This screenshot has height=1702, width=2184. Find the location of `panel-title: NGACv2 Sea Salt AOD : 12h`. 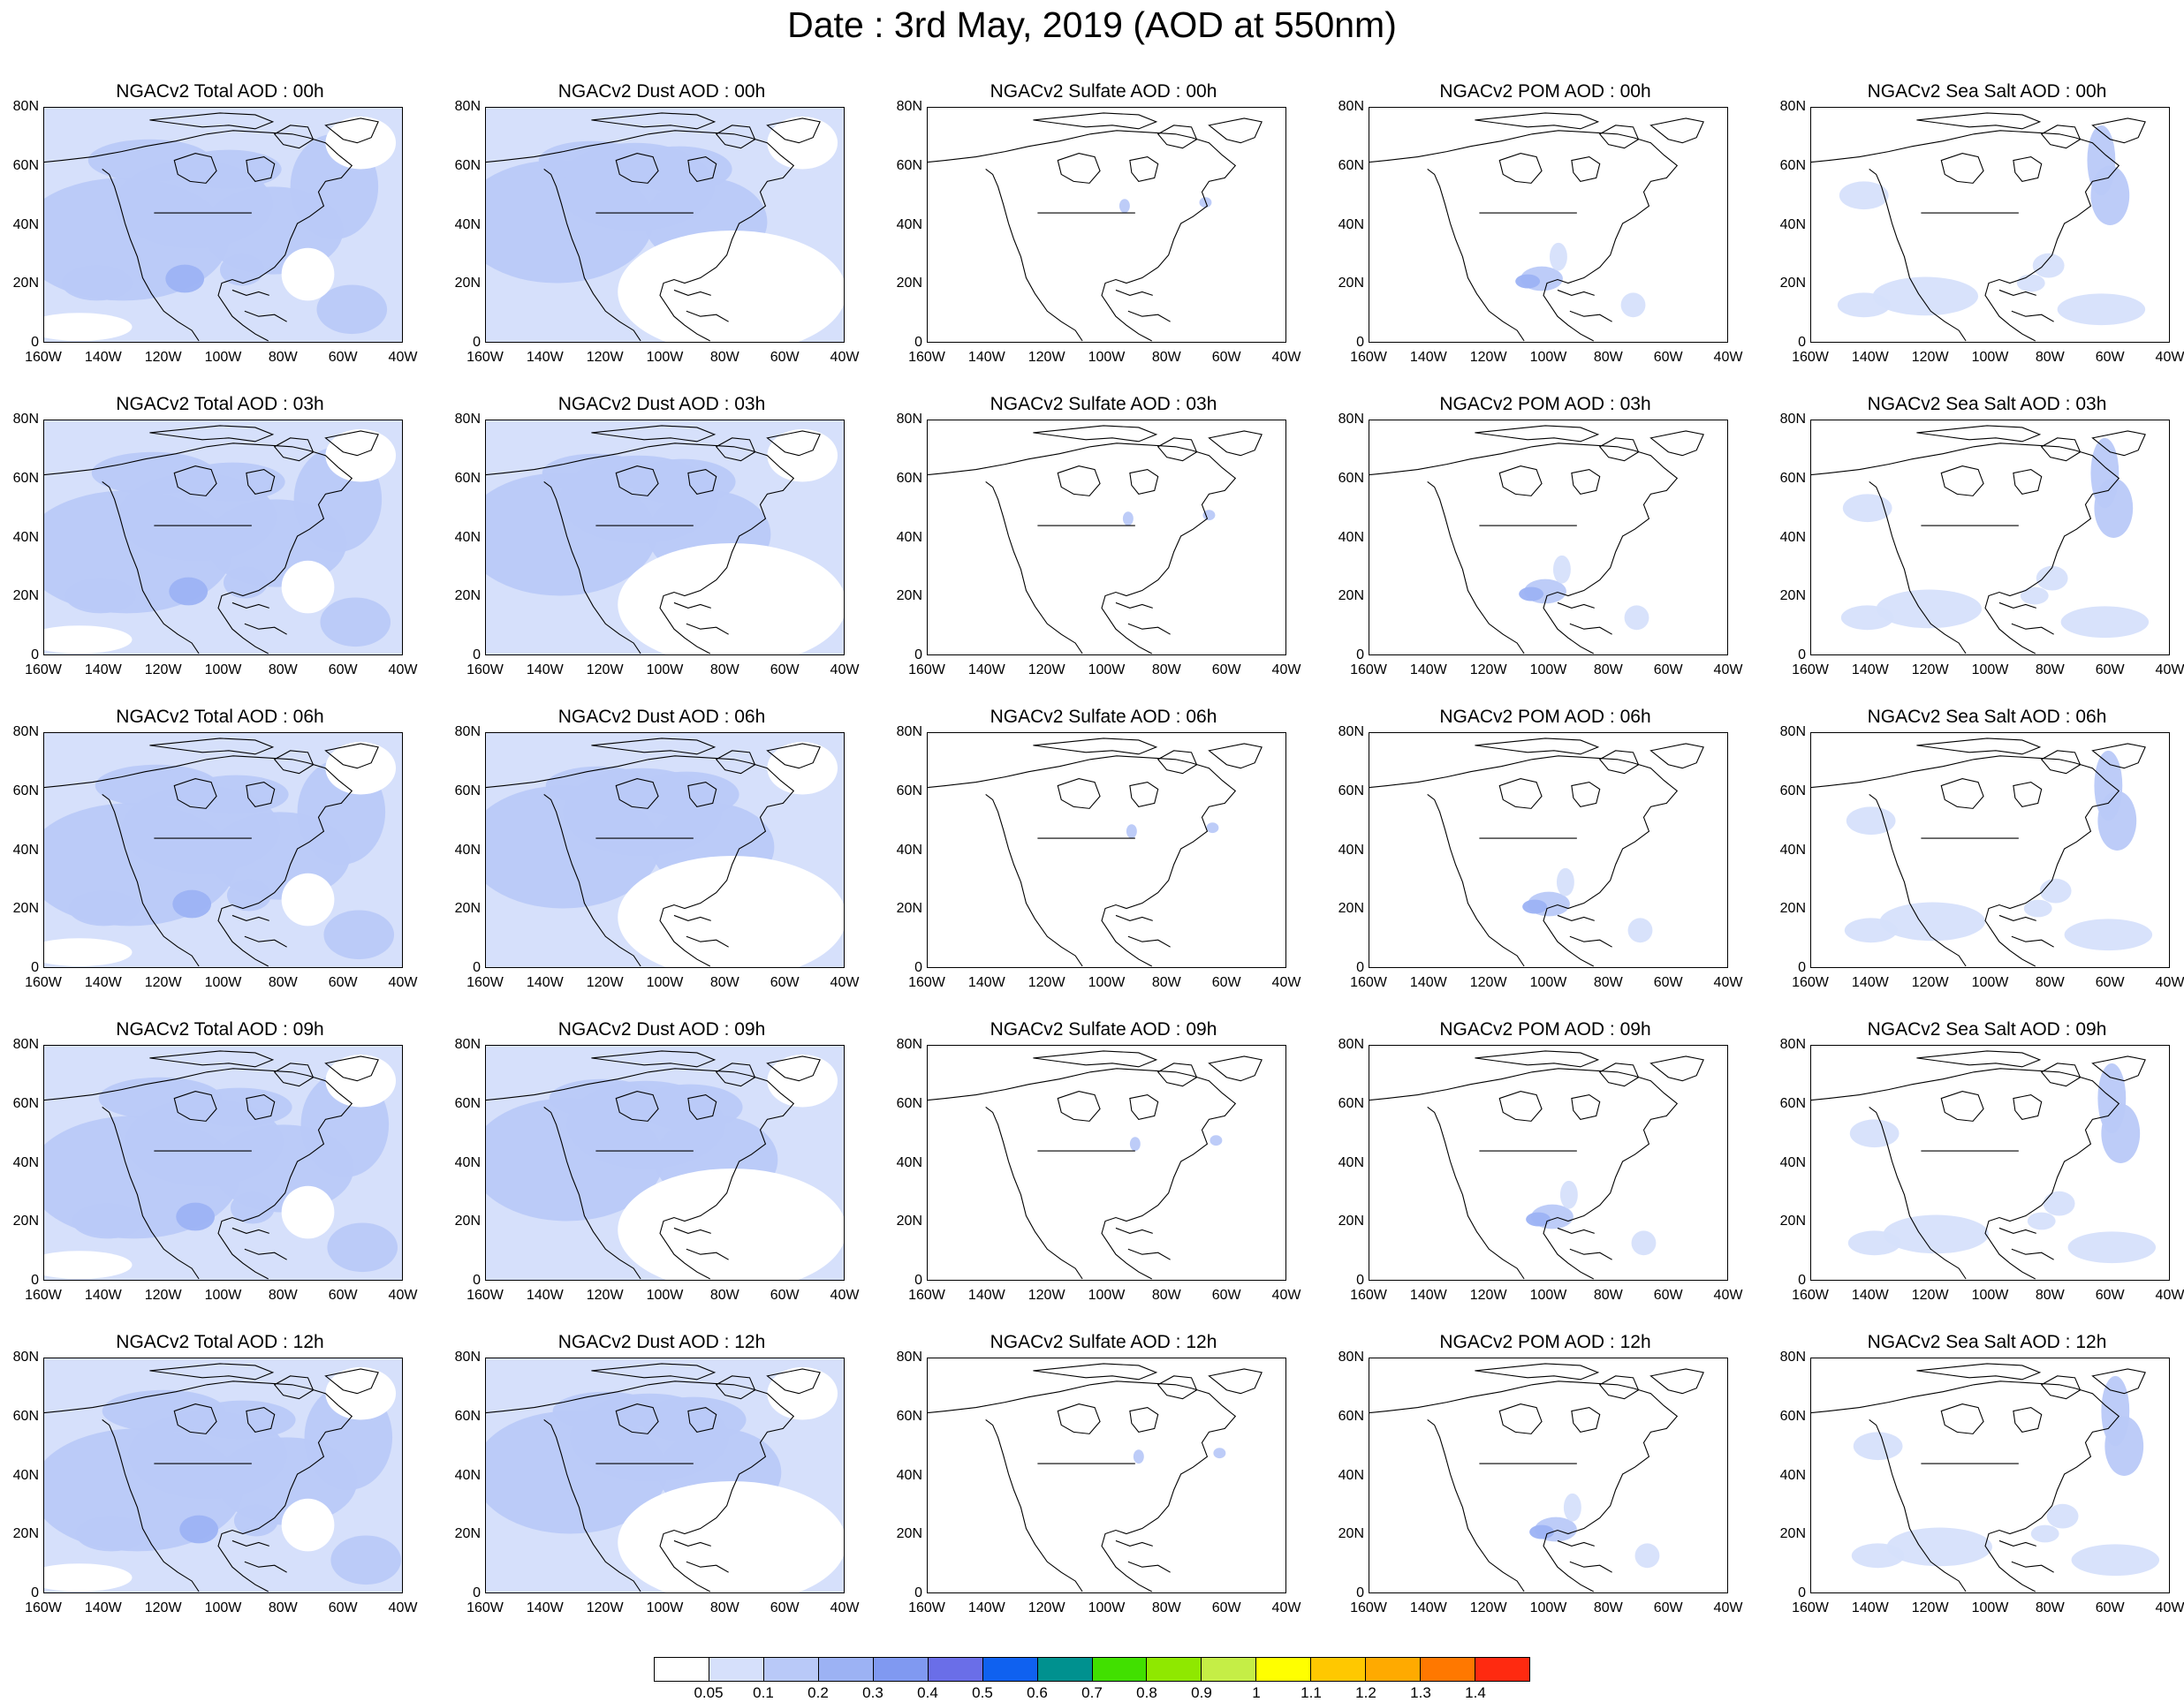

panel-title: NGACv2 Sea Salt AOD : 12h is located at coordinates (1987, 1342).